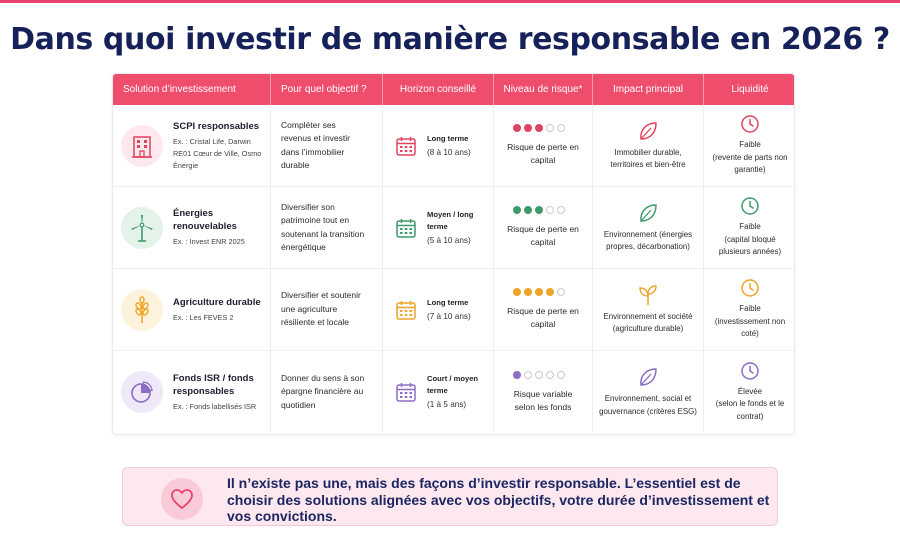  I want to click on top-accent-line, so click(450, 1).